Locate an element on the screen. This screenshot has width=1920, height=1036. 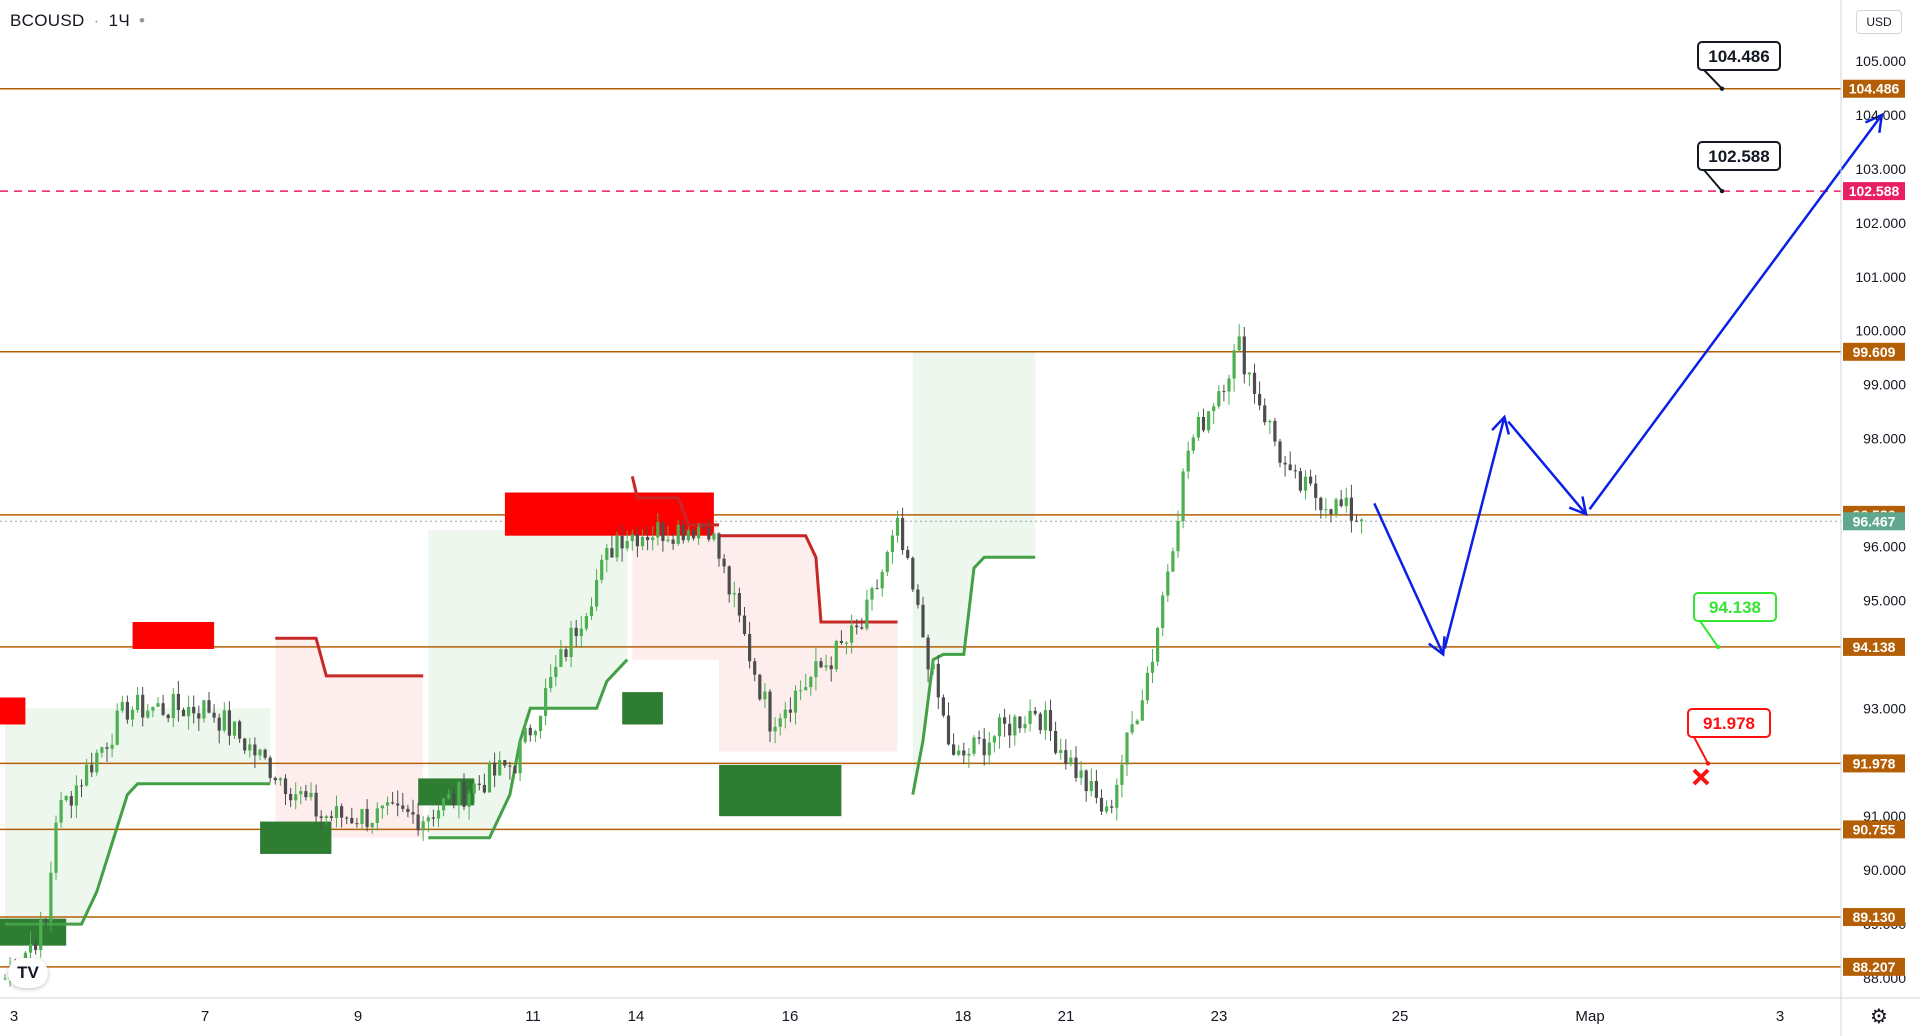
callout-104.486: 104.486 is located at coordinates (1739, 66).